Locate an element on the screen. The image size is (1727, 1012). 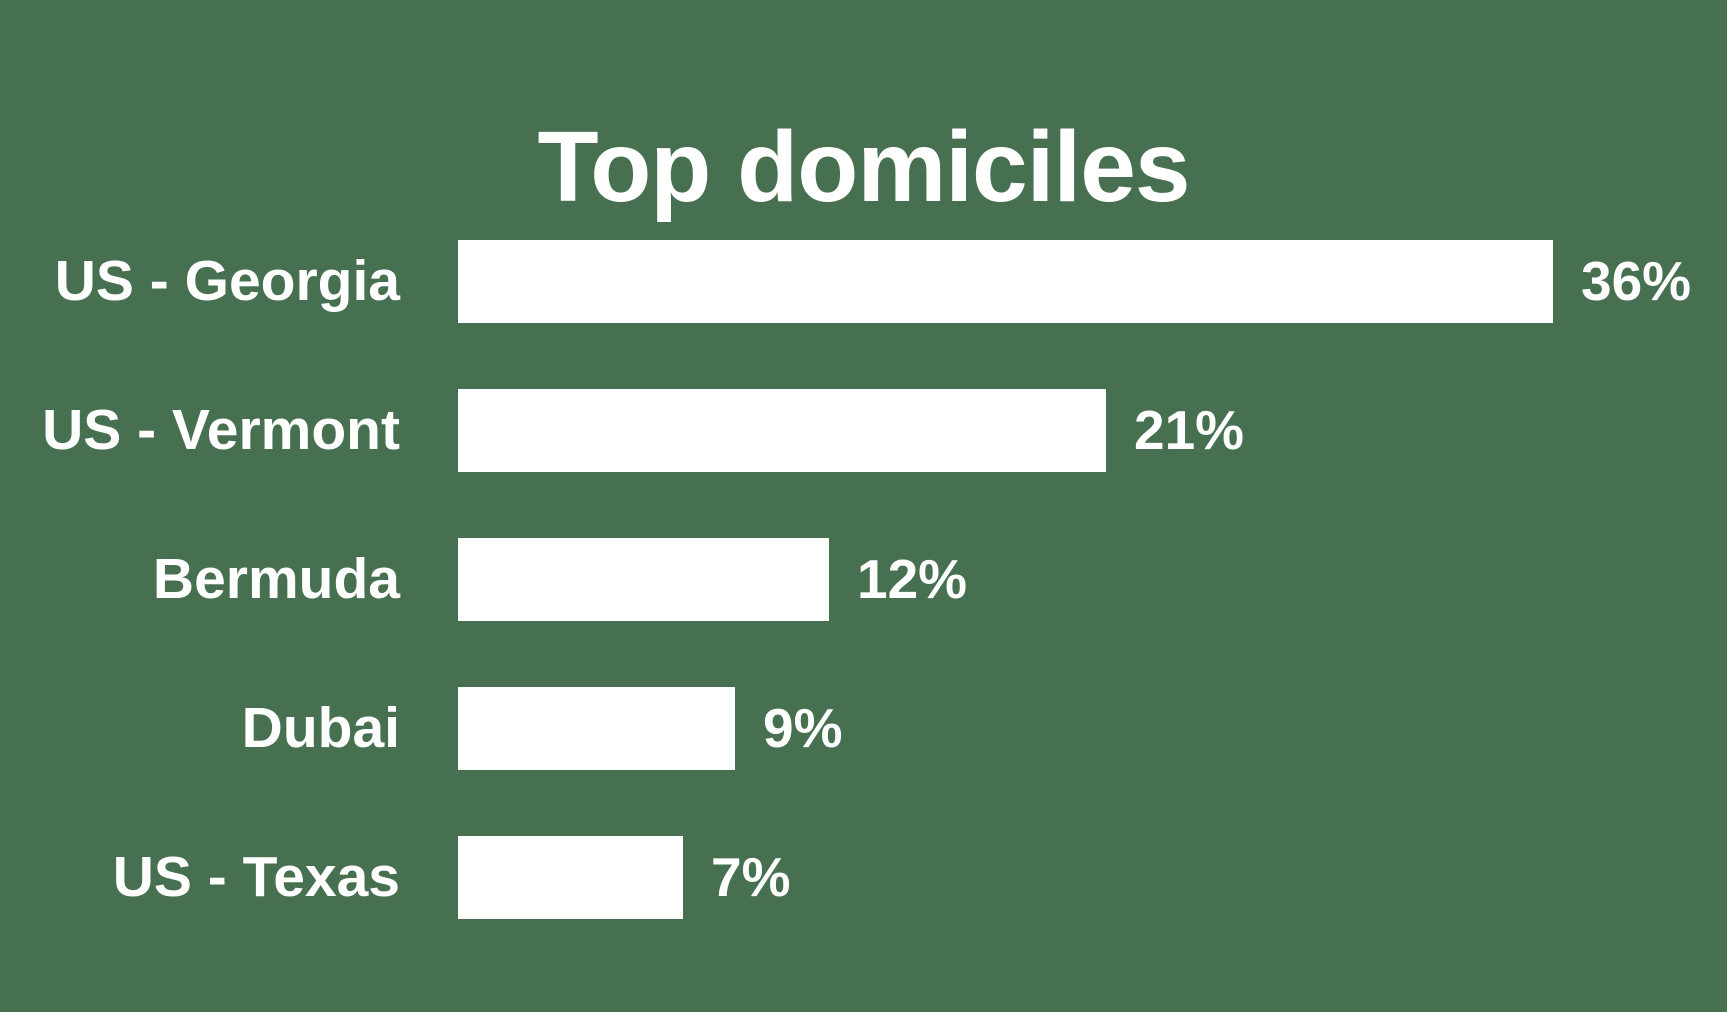
bar-row: US - Georgia 36% is located at coordinates (863, 281).